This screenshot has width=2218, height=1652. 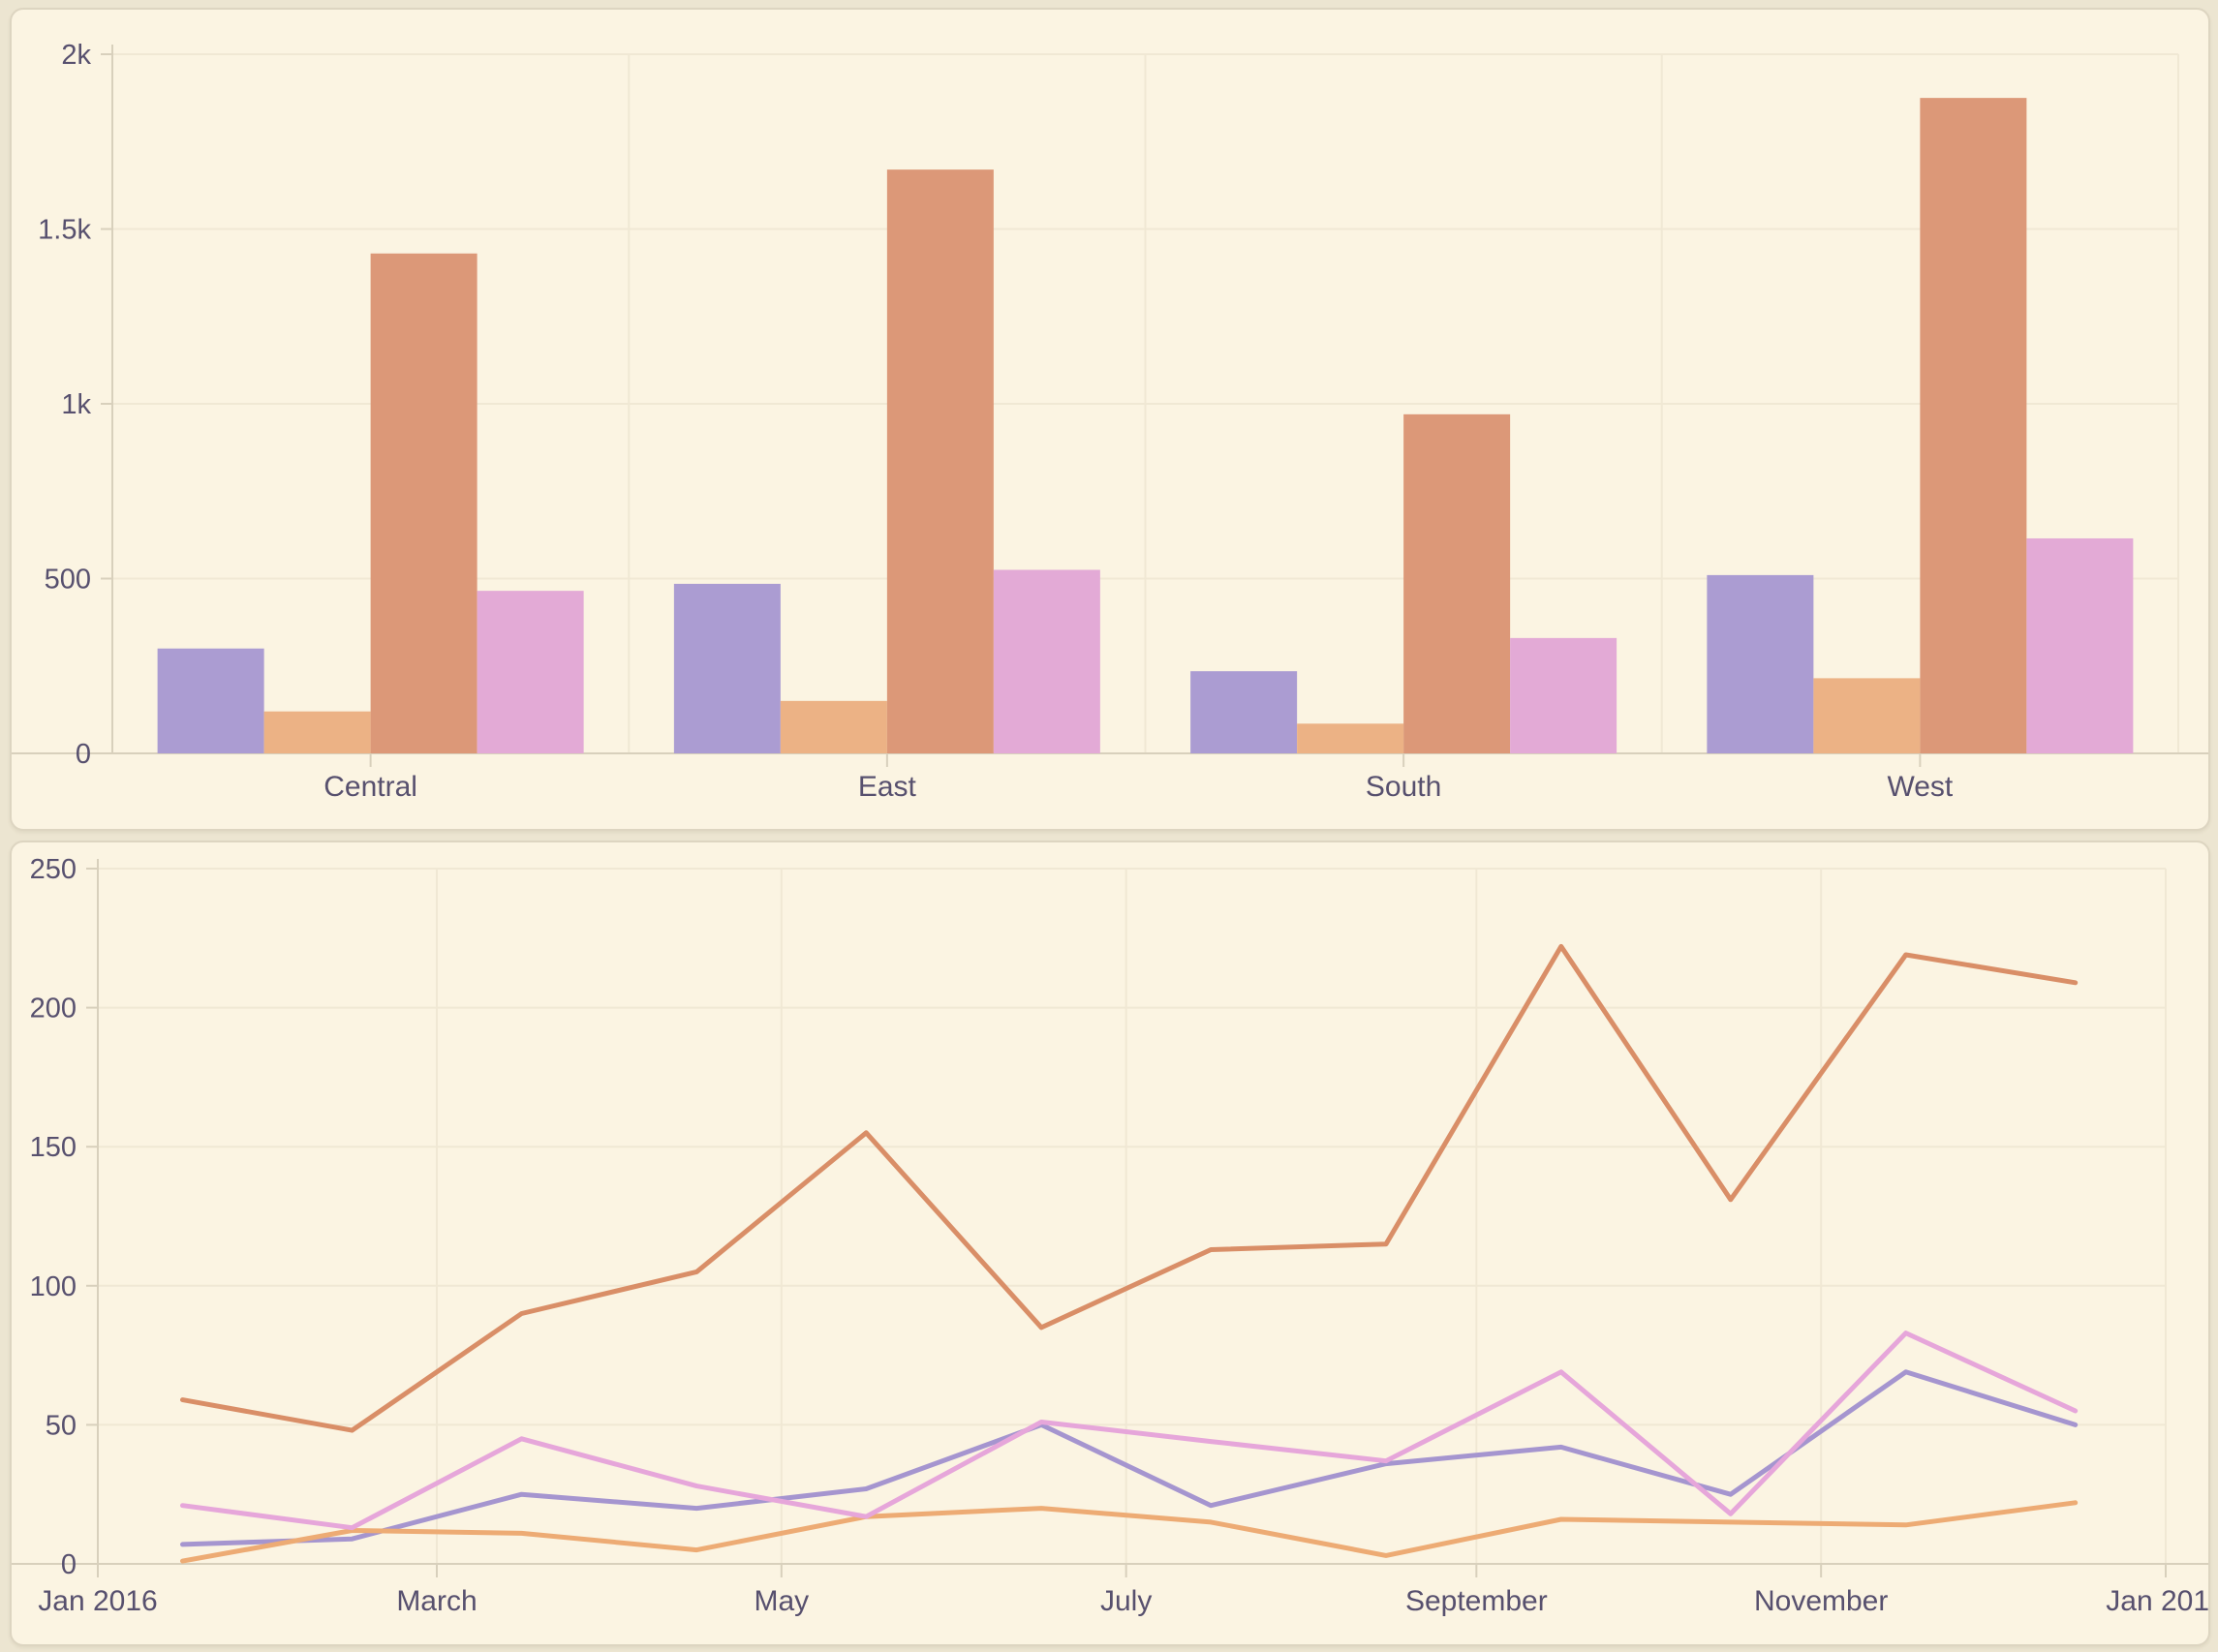 What do you see at coordinates (2080, 645) in the screenshot?
I see `bar-pink-west` at bounding box center [2080, 645].